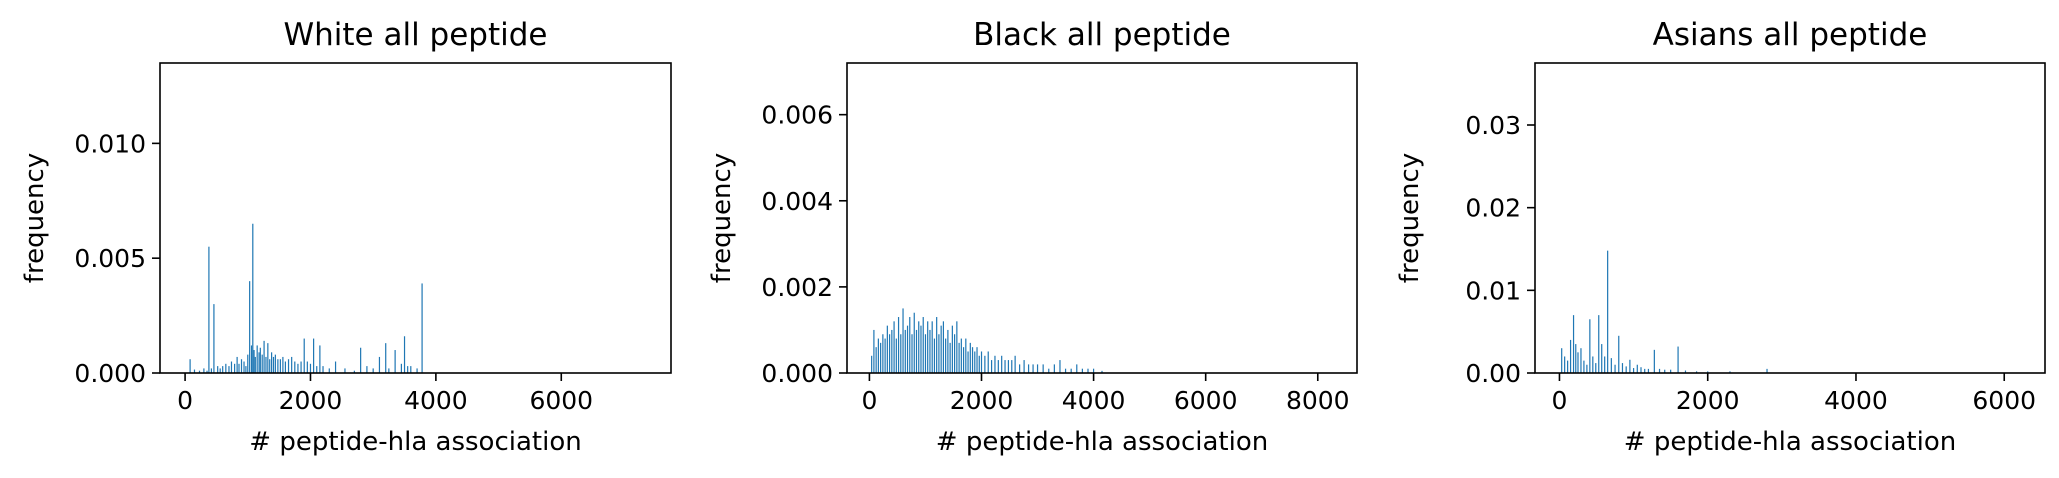 Image resolution: width=2059 pixels, height=478 pixels. What do you see at coordinates (1318, 400) in the screenshot?
I see `x-tick-label: 8000` at bounding box center [1318, 400].